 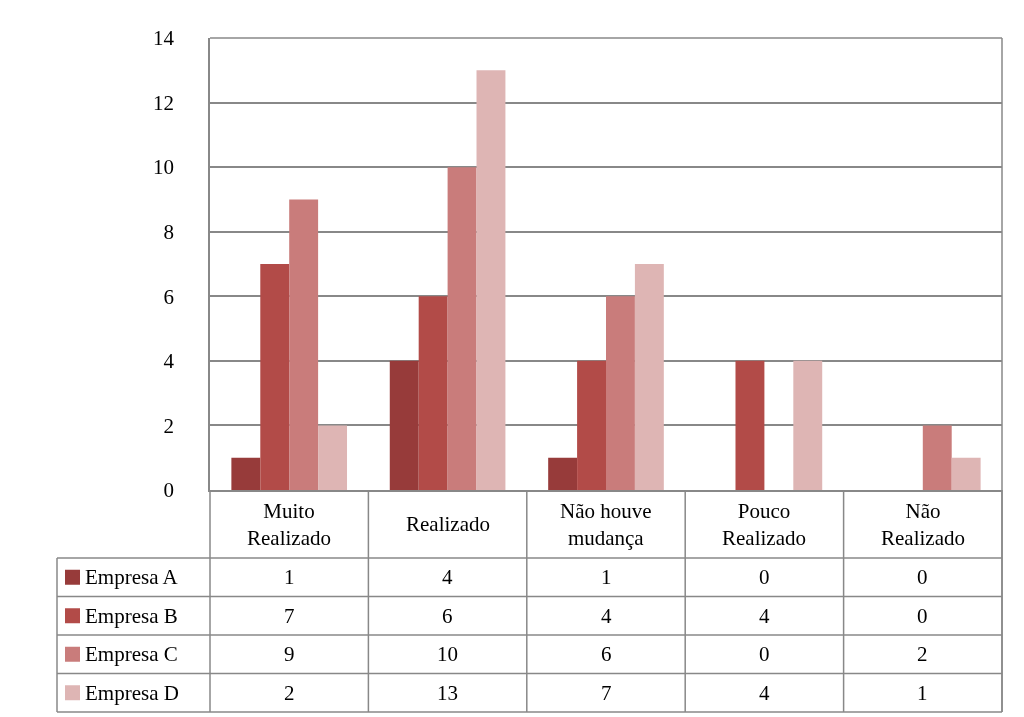 What do you see at coordinates (764, 525) in the screenshot?
I see `x-tick-label: Pouco Realizado` at bounding box center [764, 525].